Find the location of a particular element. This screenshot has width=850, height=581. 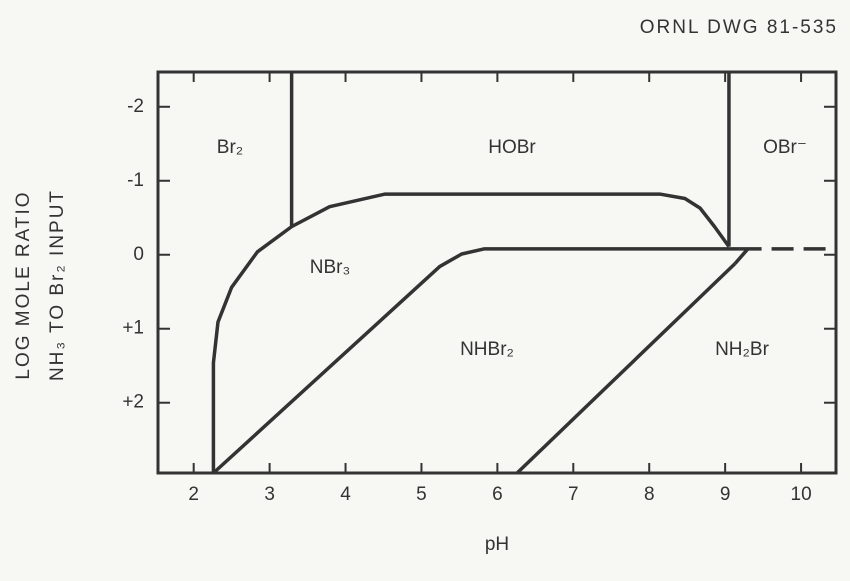

region-label: OBr⁻ is located at coordinates (785, 147).